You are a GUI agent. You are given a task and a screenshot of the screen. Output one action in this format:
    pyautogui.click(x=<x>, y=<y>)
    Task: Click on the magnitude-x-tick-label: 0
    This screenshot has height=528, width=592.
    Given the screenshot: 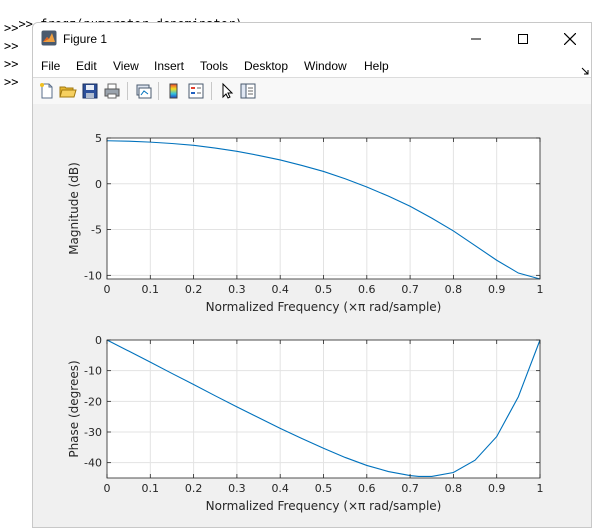 What is the action you would take?
    pyautogui.click(x=107, y=289)
    